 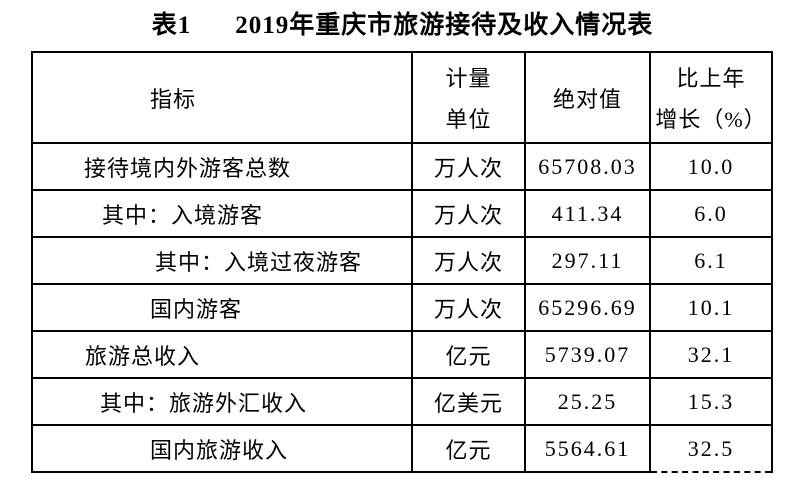 I want to click on table-number-label: 表1, so click(x=171, y=25).